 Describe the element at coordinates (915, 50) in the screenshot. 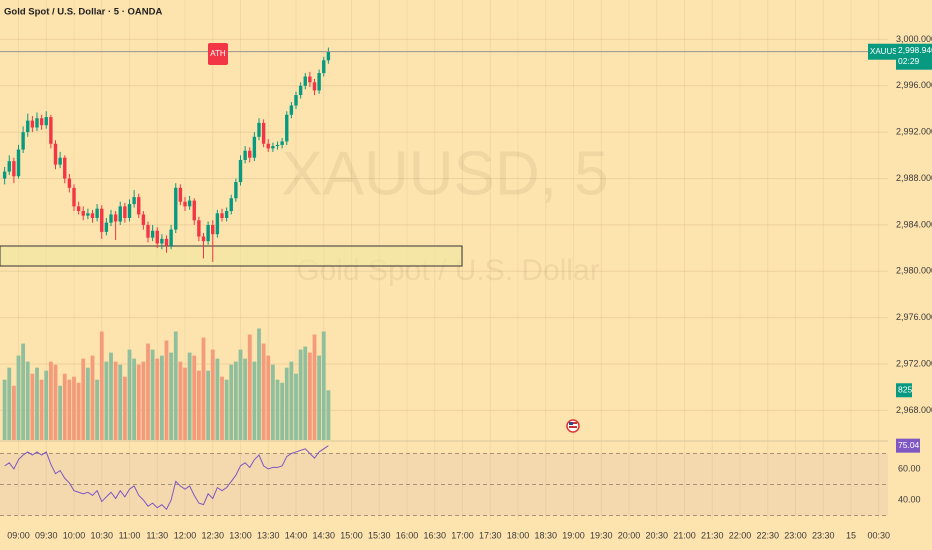

I see `price-label: 2,998.940` at that location.